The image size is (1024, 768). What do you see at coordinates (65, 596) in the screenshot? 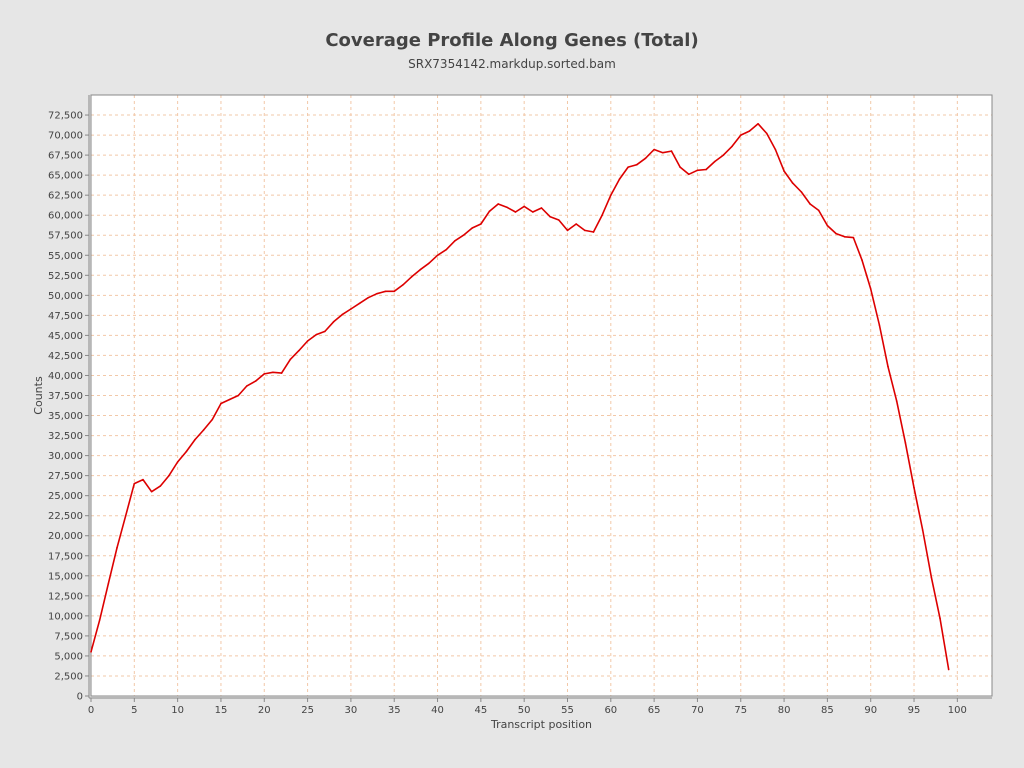
I see `y-tick-label: 12,500` at bounding box center [65, 596].